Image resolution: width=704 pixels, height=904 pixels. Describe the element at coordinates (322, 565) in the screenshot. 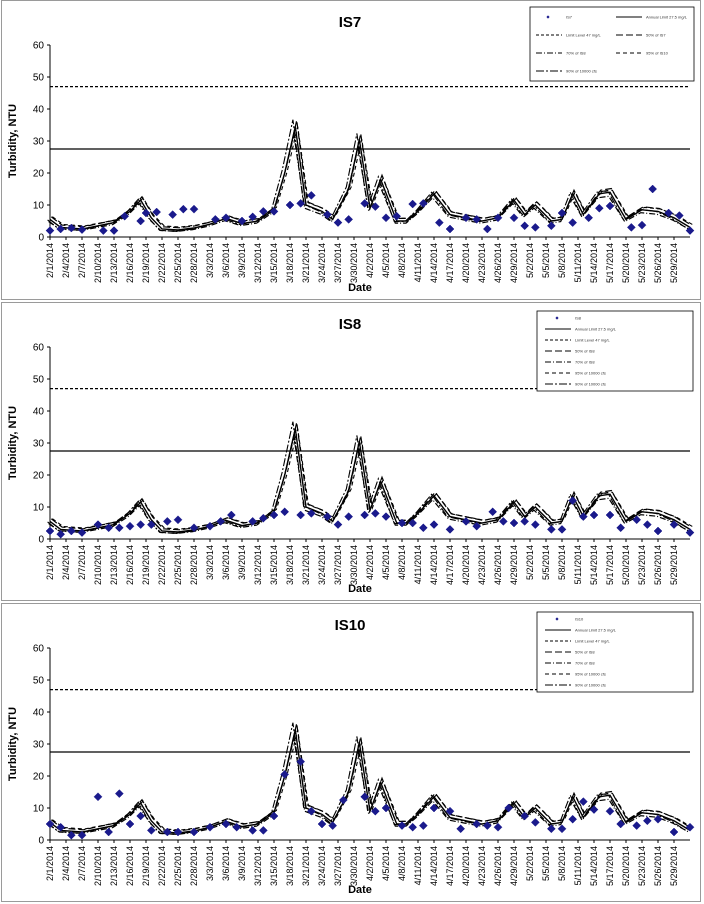

I see `x-tick-label: 3/24/2014` at that location.